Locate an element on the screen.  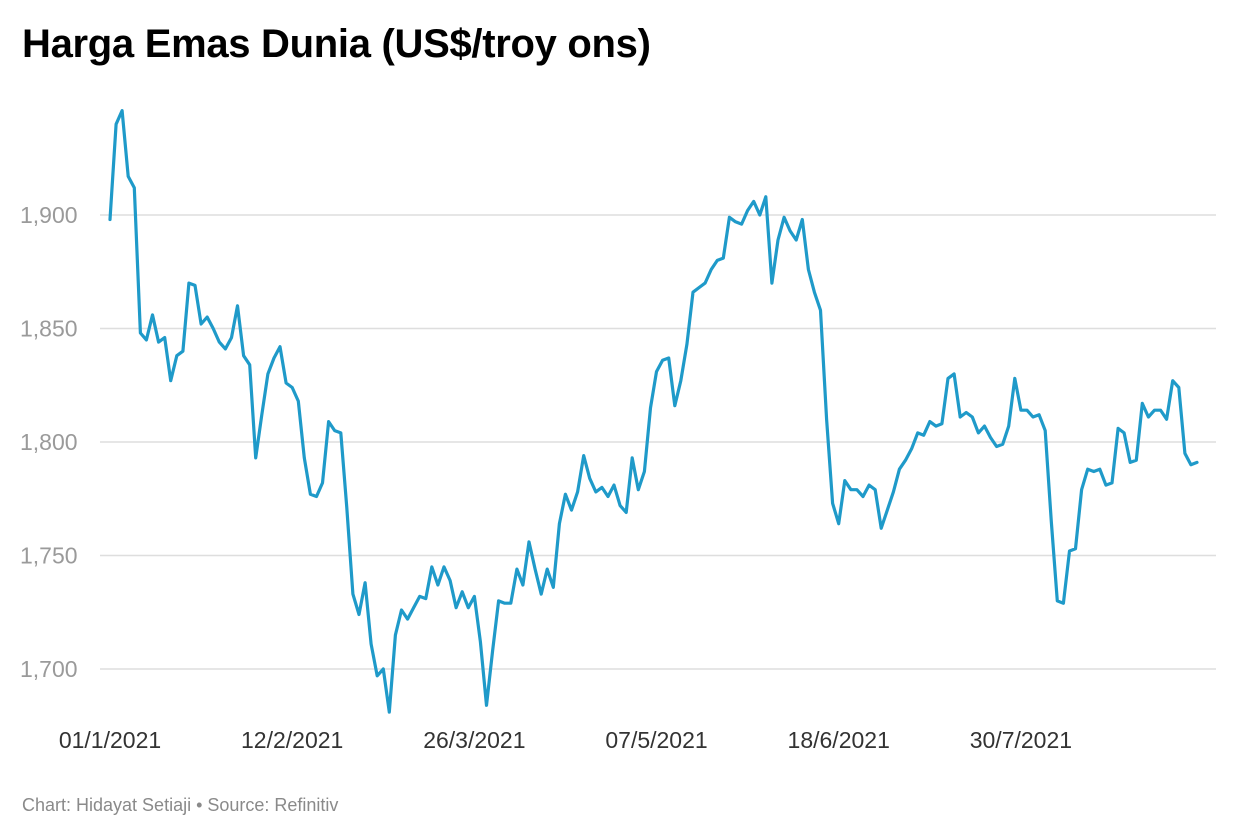
x-tick-label: 07/5/2021 is located at coordinates (656, 740).